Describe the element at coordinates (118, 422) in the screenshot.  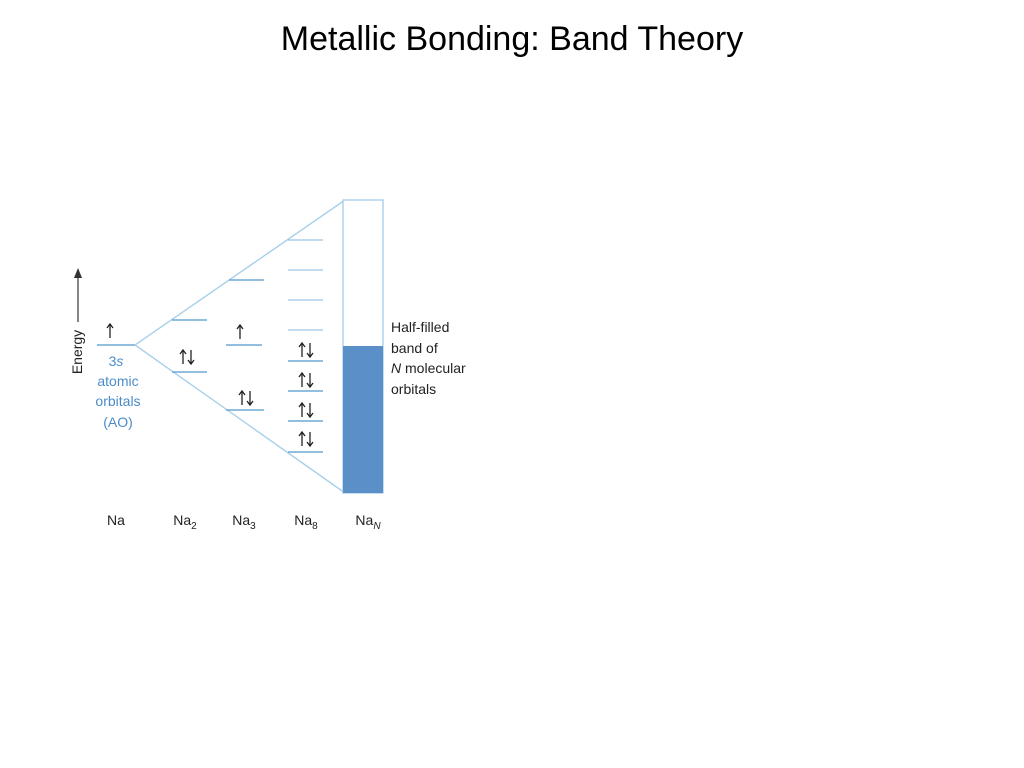
I see `ao-text: (AO)` at that location.